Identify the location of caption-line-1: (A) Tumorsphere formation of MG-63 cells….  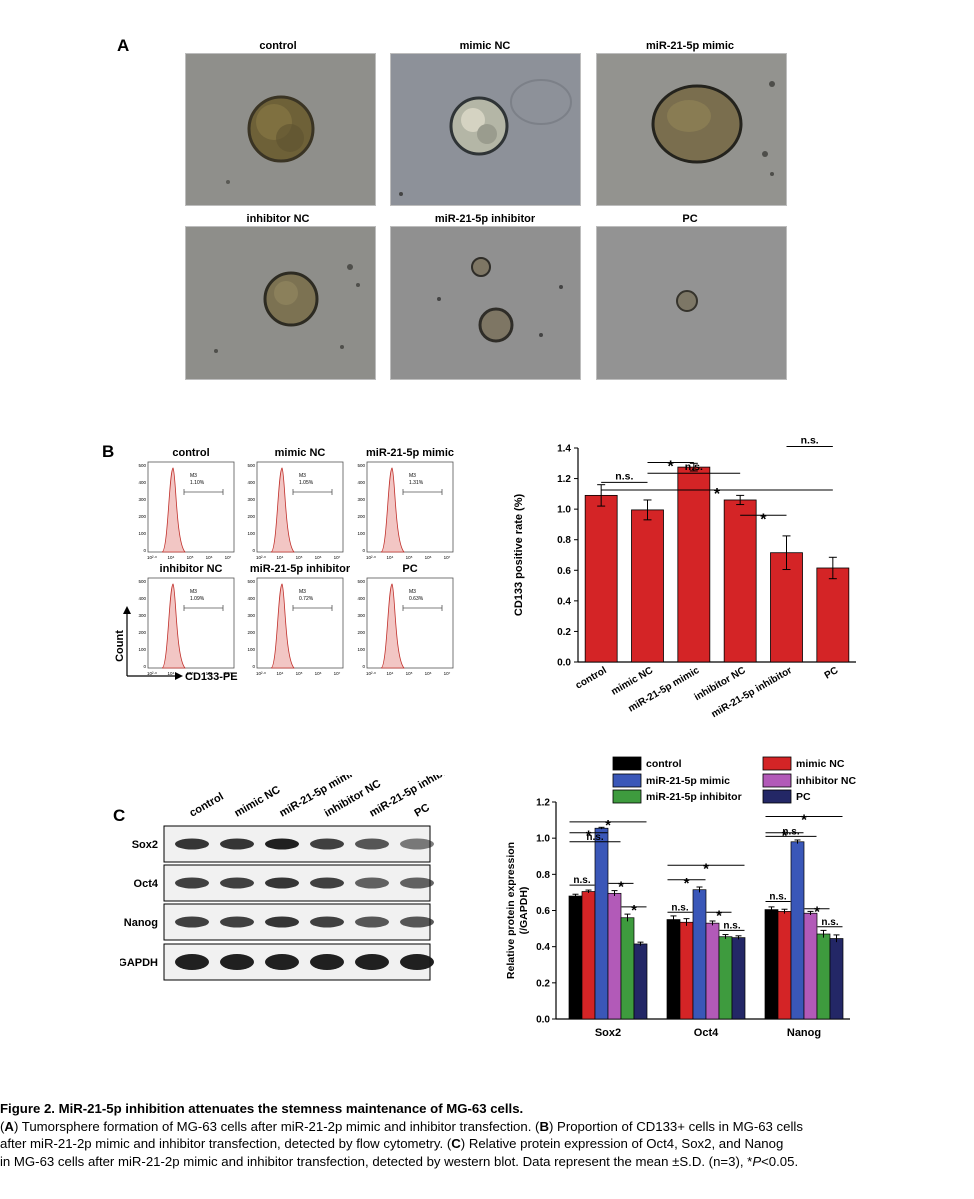
(401, 1126).